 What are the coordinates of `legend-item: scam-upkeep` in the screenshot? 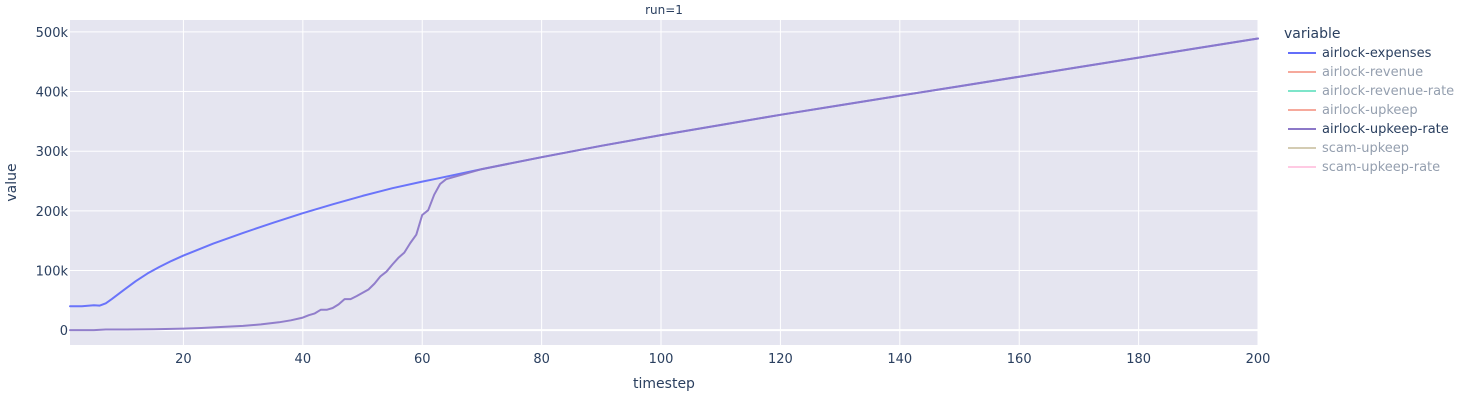 It's located at (1348, 148).